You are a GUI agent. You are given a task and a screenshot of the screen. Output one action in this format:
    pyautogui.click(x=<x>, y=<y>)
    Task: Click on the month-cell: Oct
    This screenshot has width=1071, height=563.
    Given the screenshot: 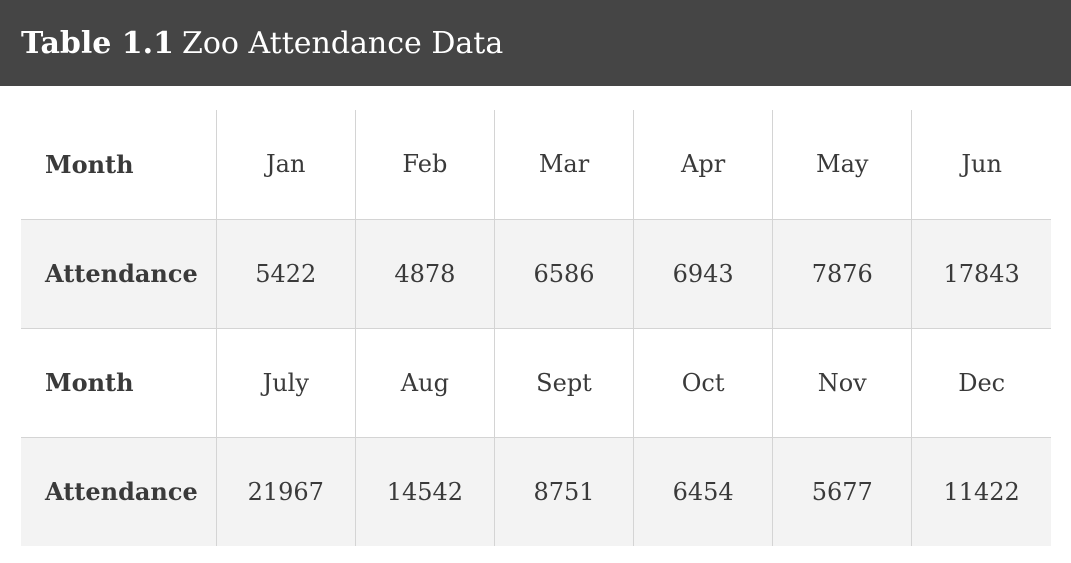 What is the action you would take?
    pyautogui.click(x=703, y=383)
    